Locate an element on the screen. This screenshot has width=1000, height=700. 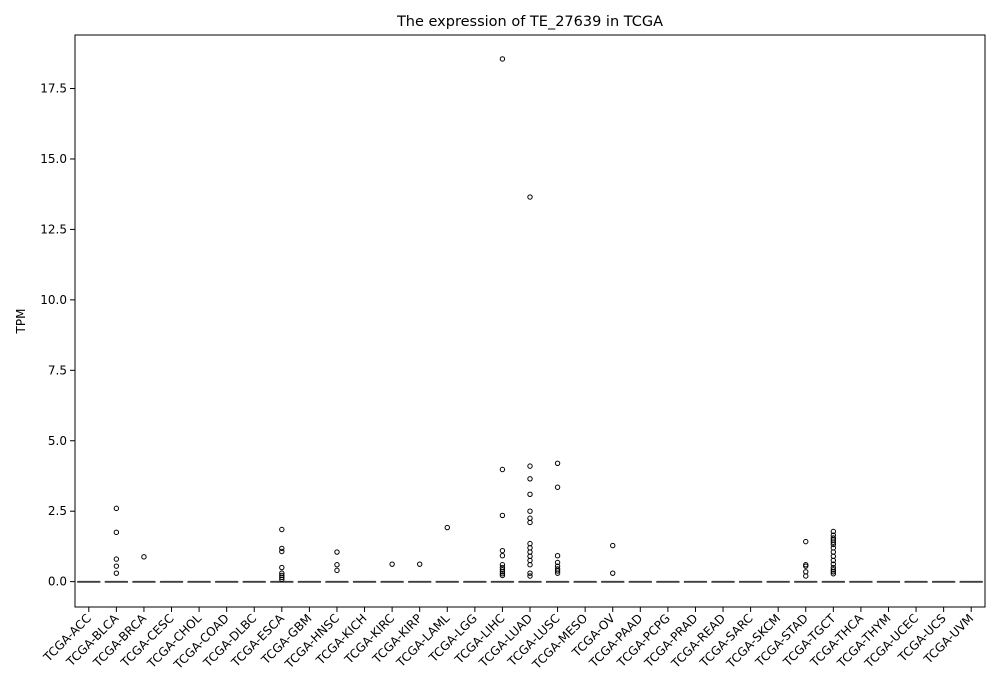
y-tick-label: 12.5 is located at coordinates (53, 229).